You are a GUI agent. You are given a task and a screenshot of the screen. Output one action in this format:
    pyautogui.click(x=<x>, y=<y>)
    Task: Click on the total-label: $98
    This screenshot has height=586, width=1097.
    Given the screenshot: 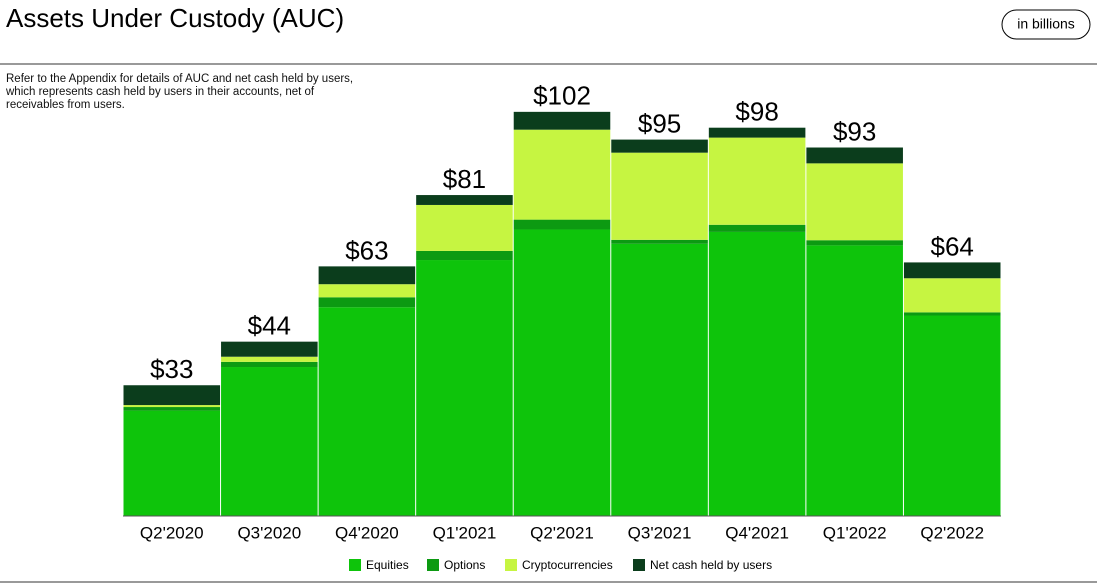 What is the action you would take?
    pyautogui.click(x=756, y=112)
    